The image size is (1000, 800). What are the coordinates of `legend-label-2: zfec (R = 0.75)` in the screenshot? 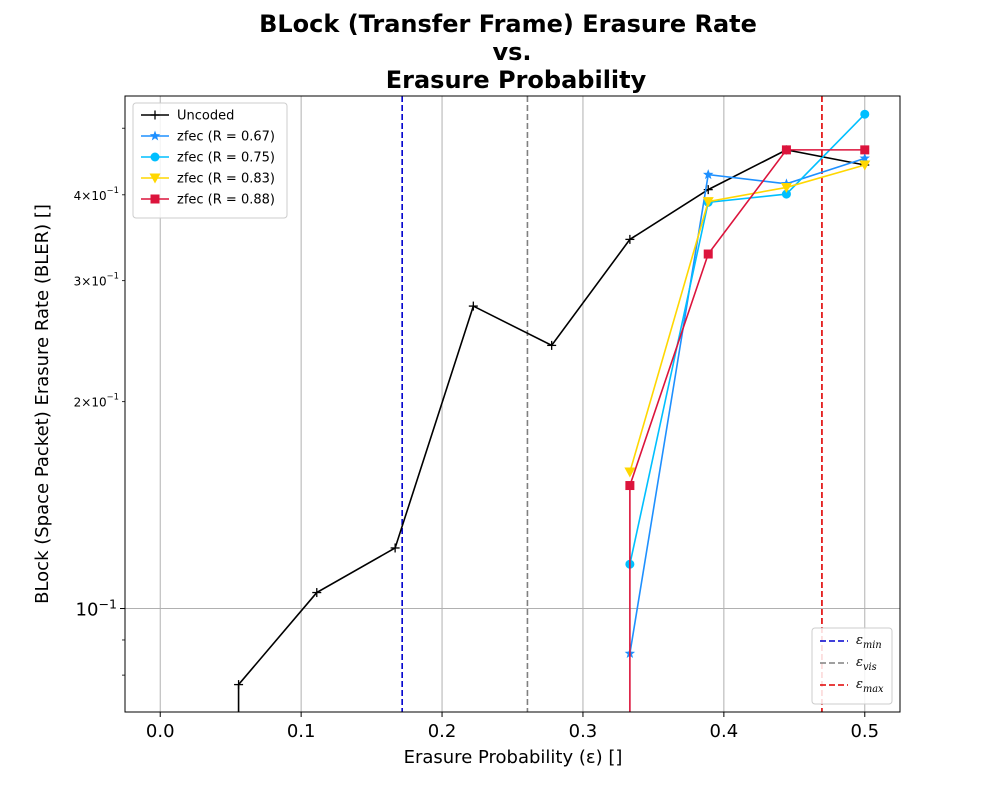 It's located at (226, 158).